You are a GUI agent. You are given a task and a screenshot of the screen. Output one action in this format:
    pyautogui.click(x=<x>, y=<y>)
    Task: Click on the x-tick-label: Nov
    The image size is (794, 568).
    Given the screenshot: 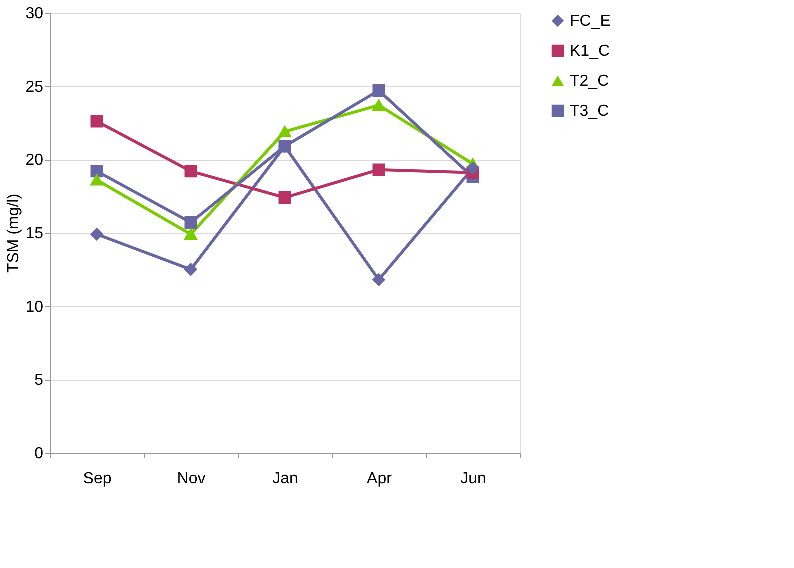 What is the action you would take?
    pyautogui.click(x=191, y=479)
    